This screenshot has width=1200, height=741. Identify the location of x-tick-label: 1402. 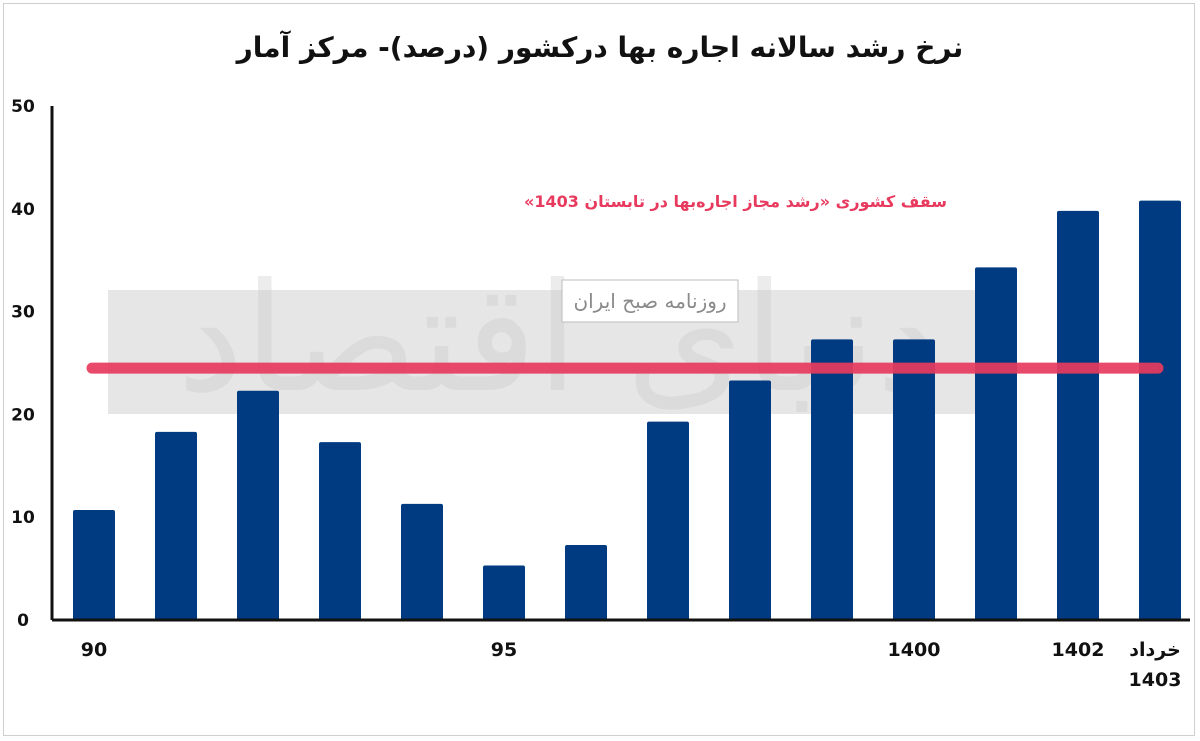
(1078, 650).